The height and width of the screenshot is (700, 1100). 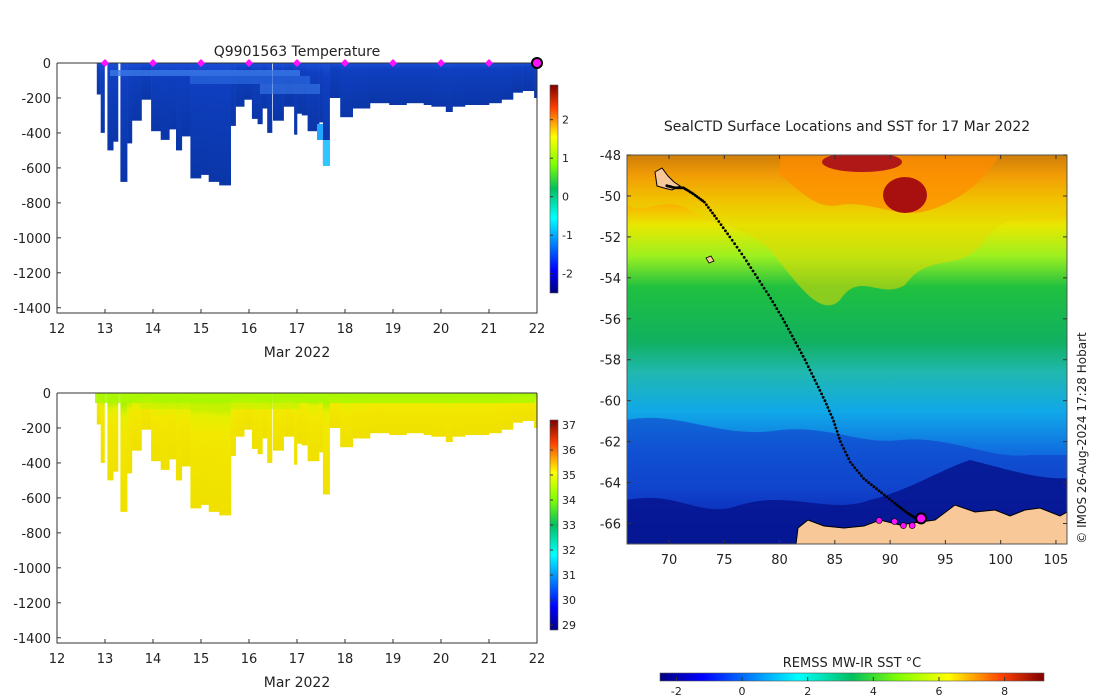 What do you see at coordinates (36, 99) in the screenshot?
I see `y-tick-label: -200` at bounding box center [36, 99].